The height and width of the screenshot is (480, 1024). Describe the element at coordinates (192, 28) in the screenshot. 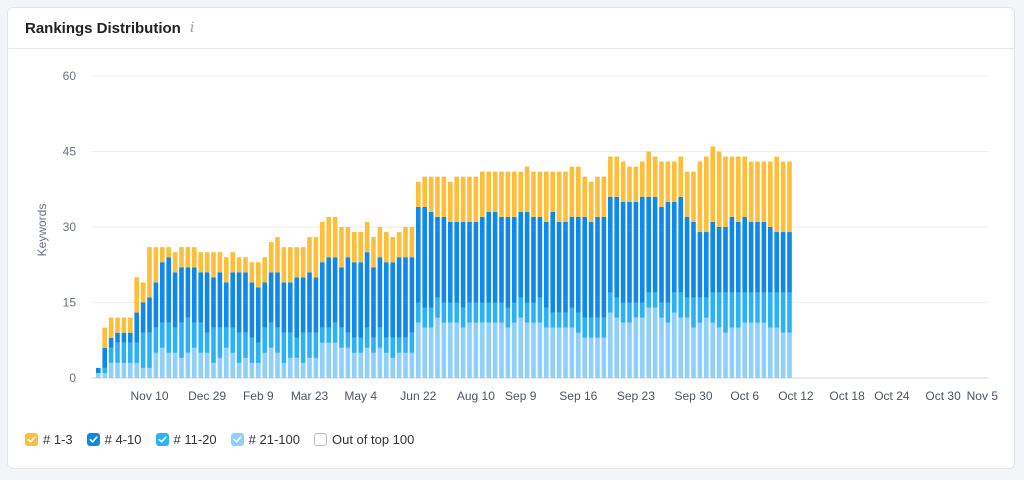

I see `info-icon: i` at that location.